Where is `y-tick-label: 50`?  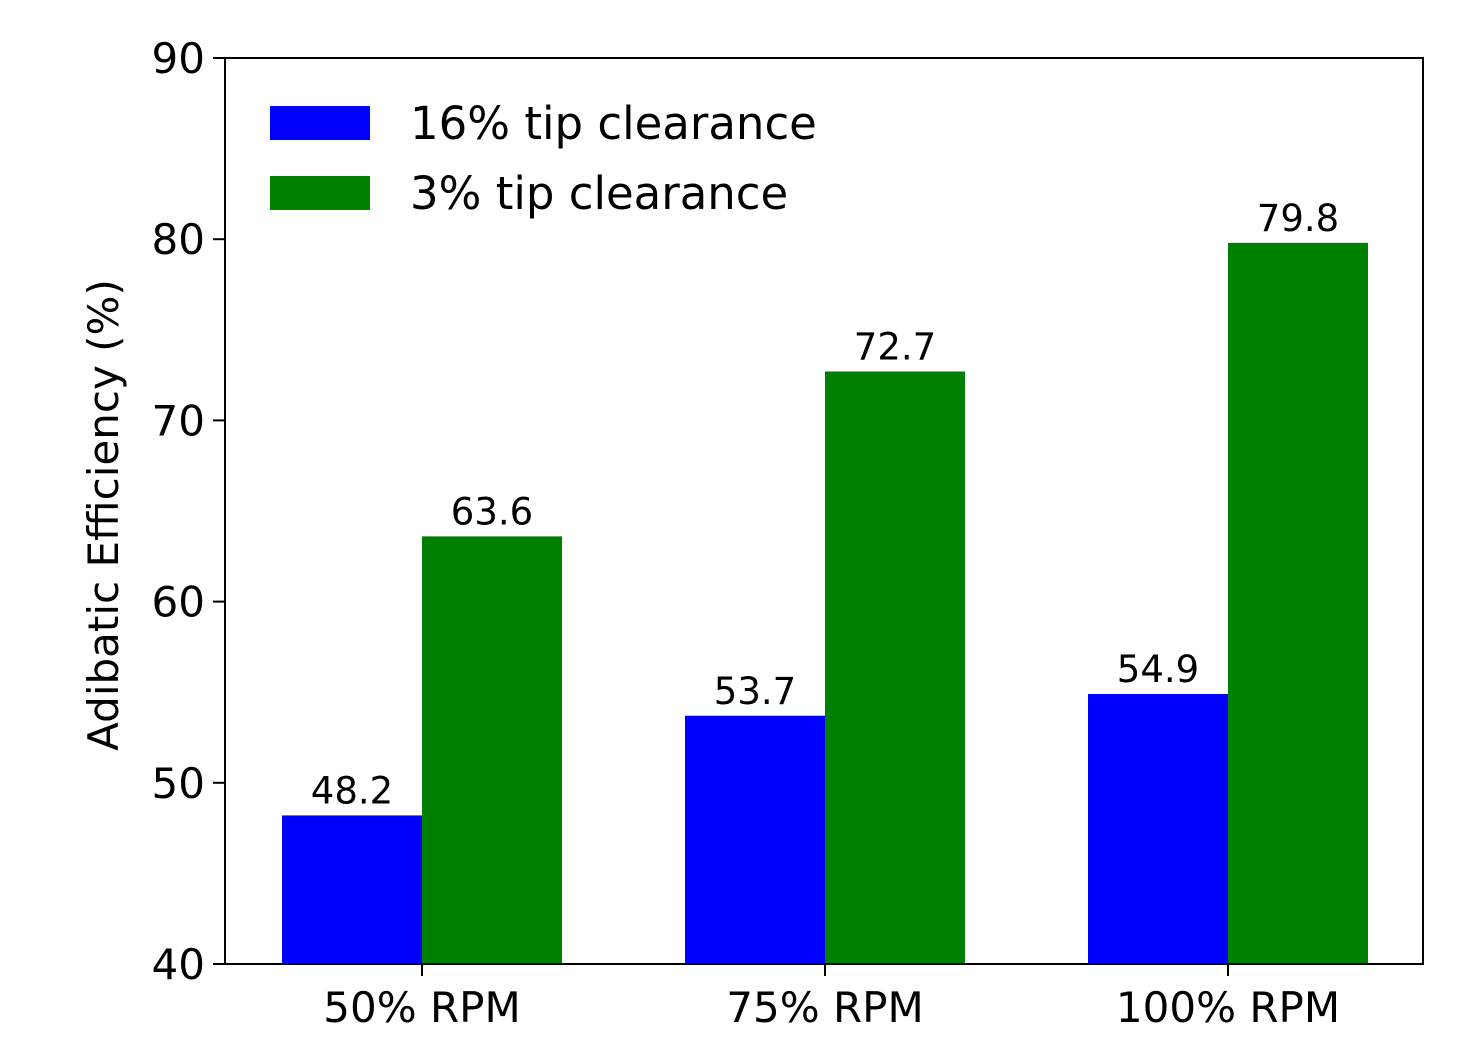
y-tick-label: 50 is located at coordinates (178, 783).